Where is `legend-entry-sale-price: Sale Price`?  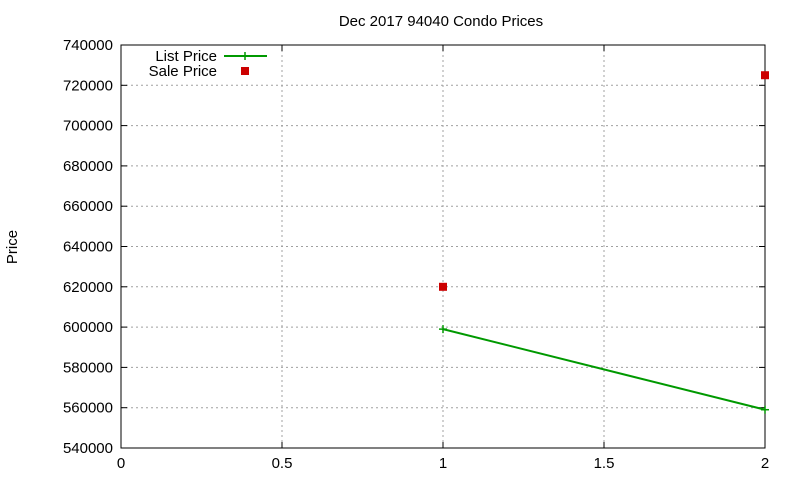 legend-entry-sale-price: Sale Price is located at coordinates (199, 71).